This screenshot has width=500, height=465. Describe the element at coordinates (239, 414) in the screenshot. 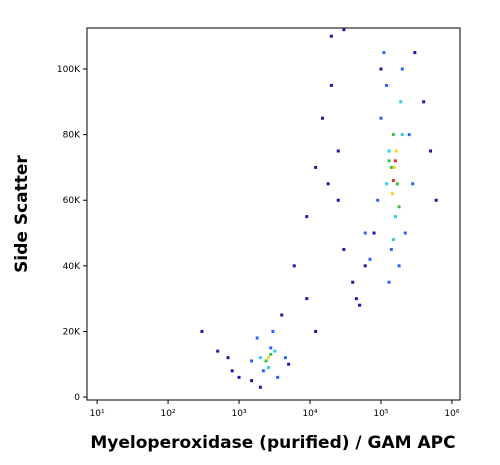

I see `x-tick-label: 10³` at that location.